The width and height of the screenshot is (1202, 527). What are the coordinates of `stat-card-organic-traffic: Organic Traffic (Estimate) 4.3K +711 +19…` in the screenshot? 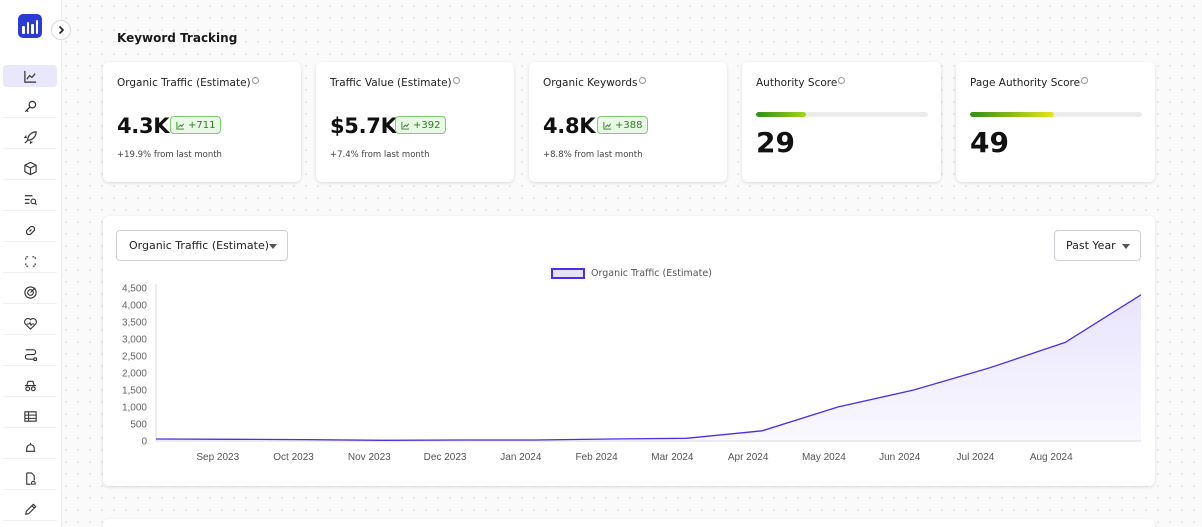 It's located at (202, 122).